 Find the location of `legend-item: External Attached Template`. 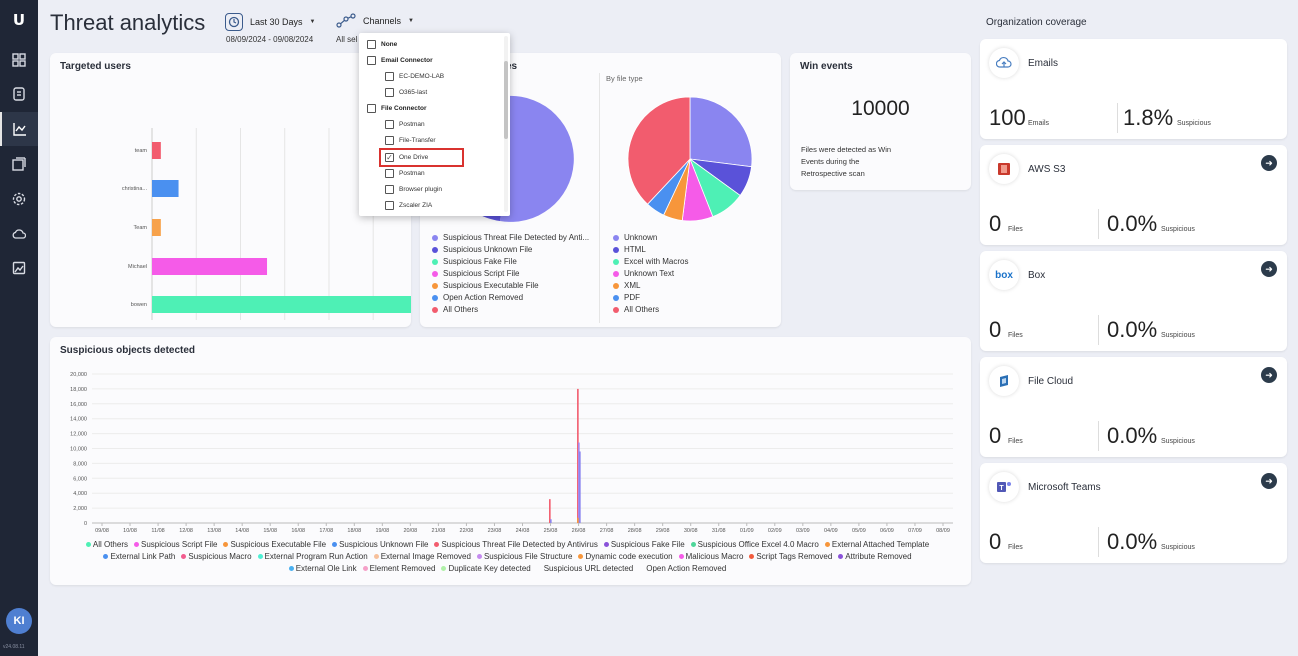

legend-item: External Attached Template is located at coordinates (877, 544).